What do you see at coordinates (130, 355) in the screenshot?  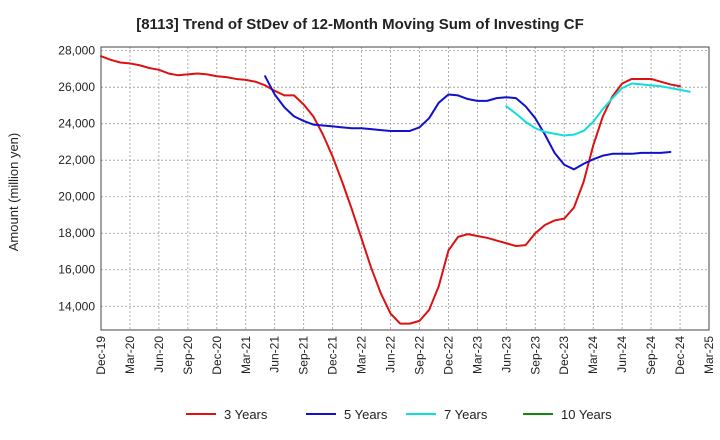 I see `x-tick-label: Mar-20` at bounding box center [130, 355].